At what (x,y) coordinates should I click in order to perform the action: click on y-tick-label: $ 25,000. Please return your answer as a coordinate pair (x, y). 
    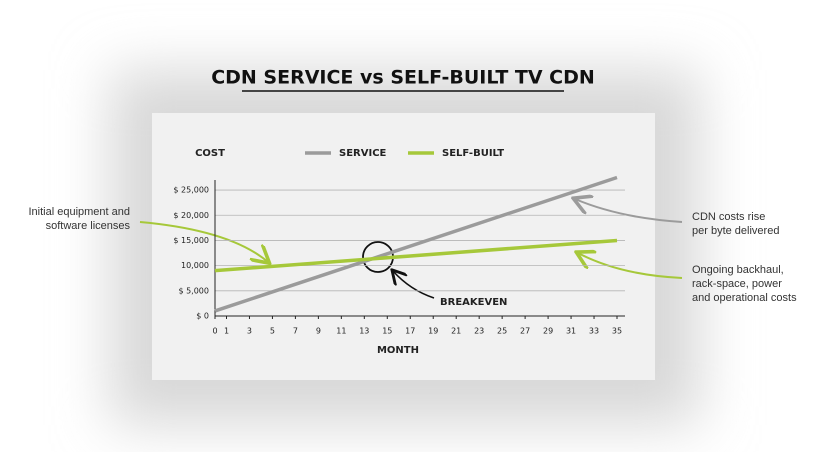
    Looking at the image, I should click on (191, 190).